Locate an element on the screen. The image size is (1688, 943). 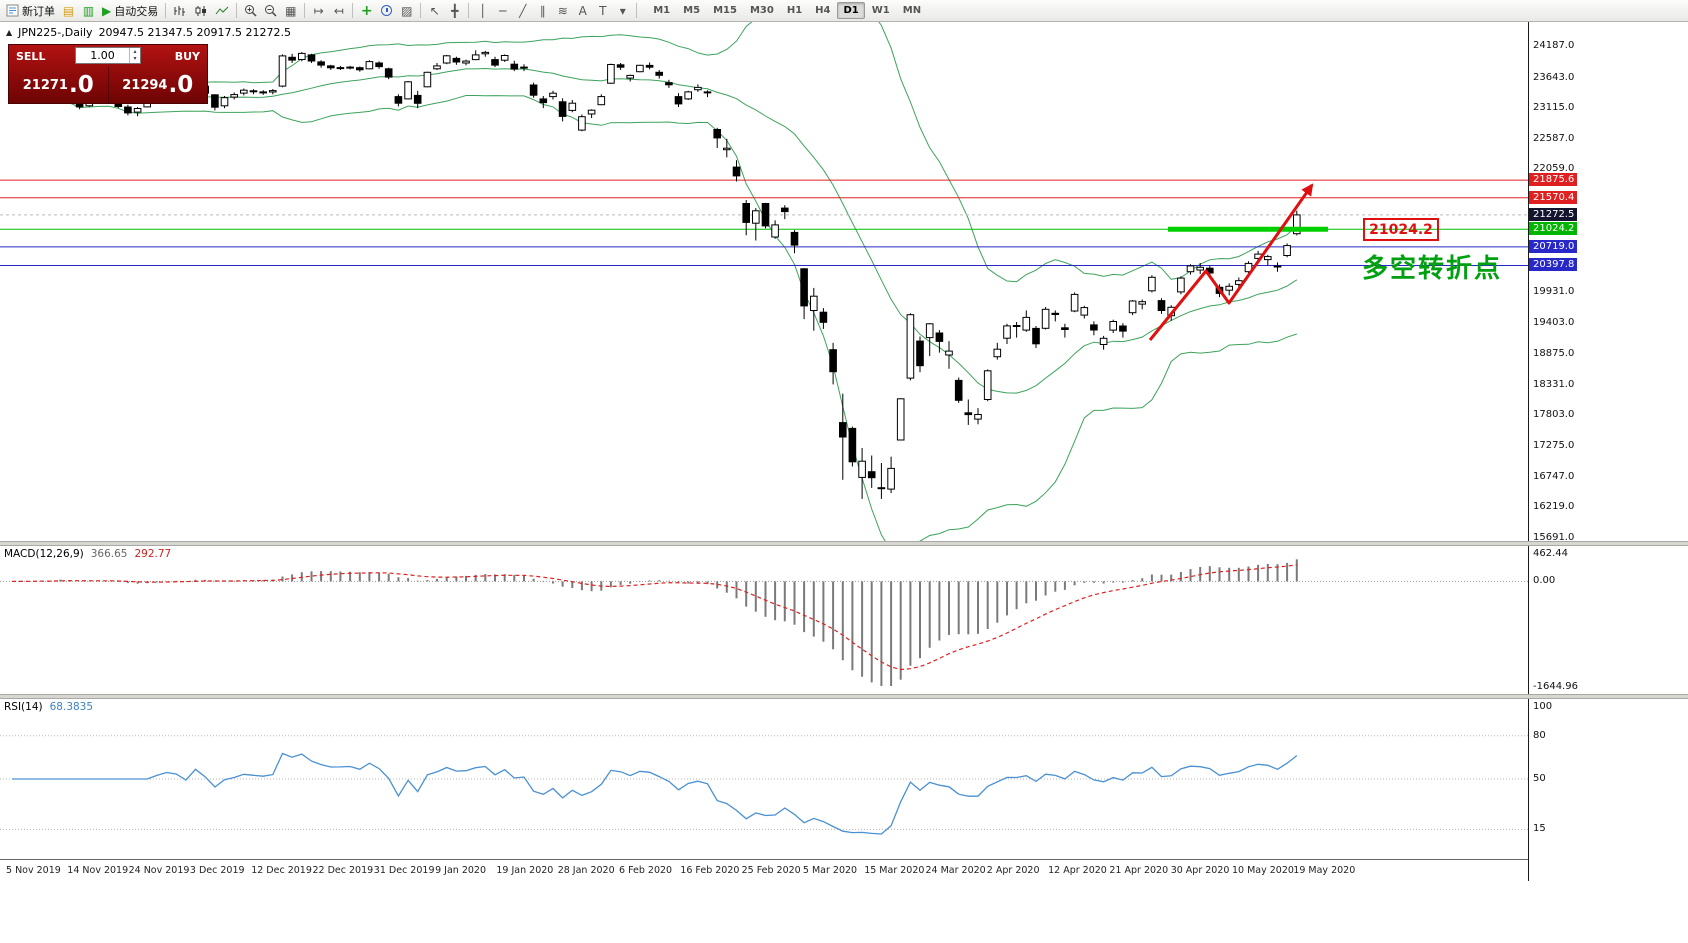
tile-windows-button: ▦ is located at coordinates (290, 10).